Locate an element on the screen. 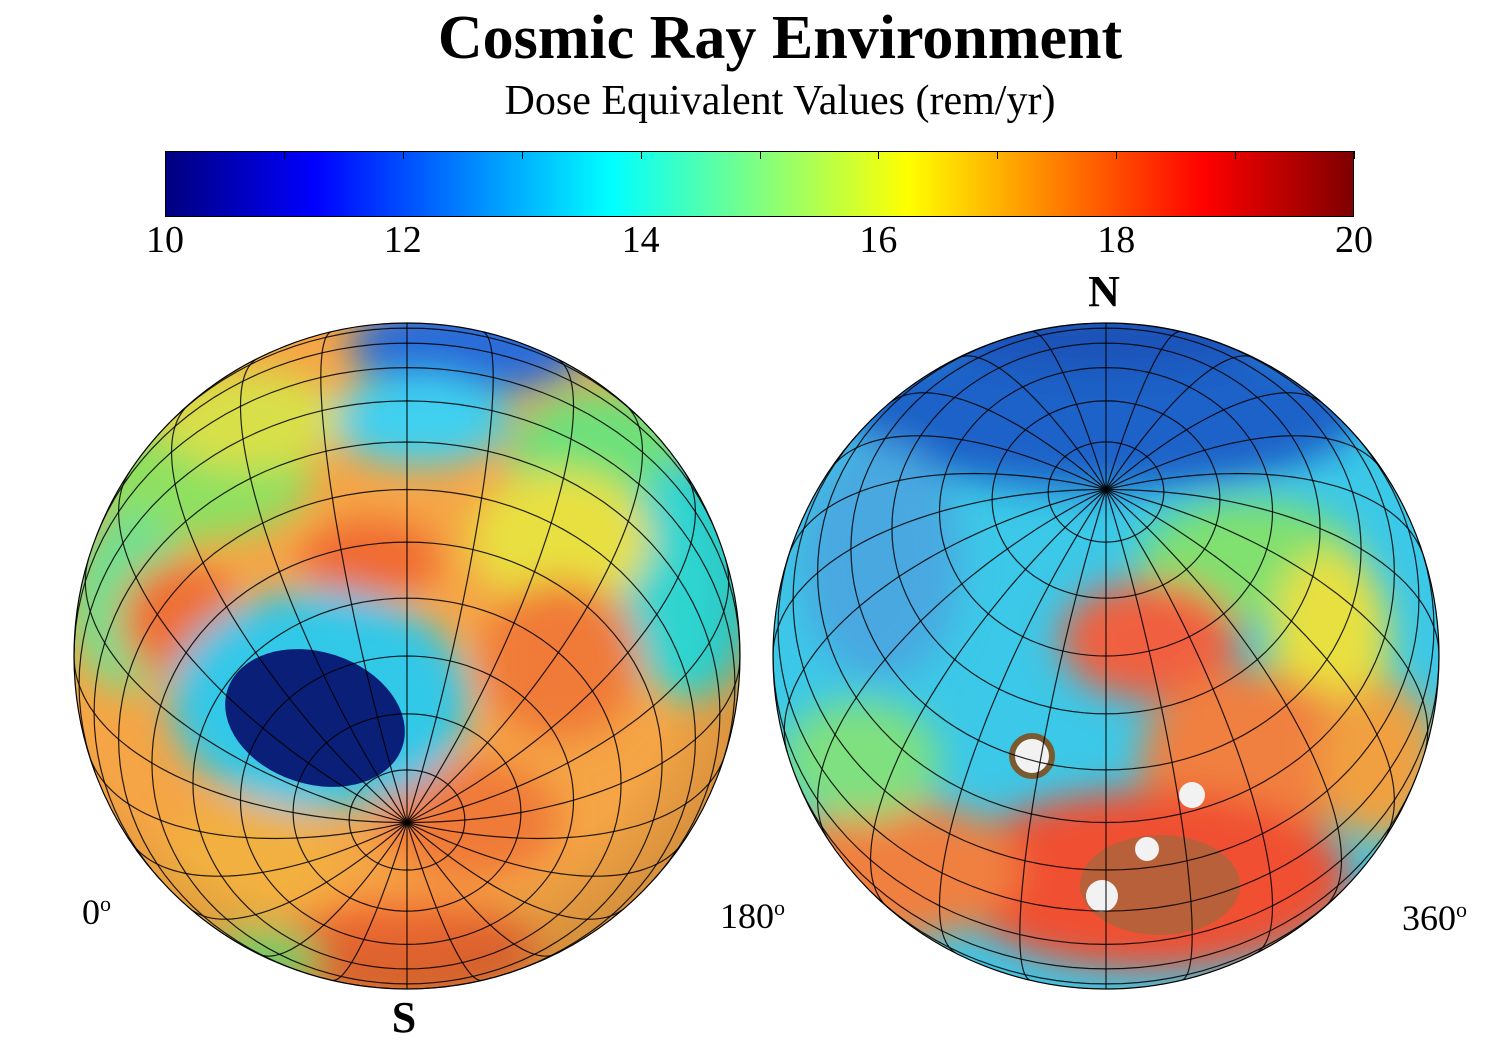 The height and width of the screenshot is (1044, 1500). arsia-mons is located at coordinates (1102, 896).